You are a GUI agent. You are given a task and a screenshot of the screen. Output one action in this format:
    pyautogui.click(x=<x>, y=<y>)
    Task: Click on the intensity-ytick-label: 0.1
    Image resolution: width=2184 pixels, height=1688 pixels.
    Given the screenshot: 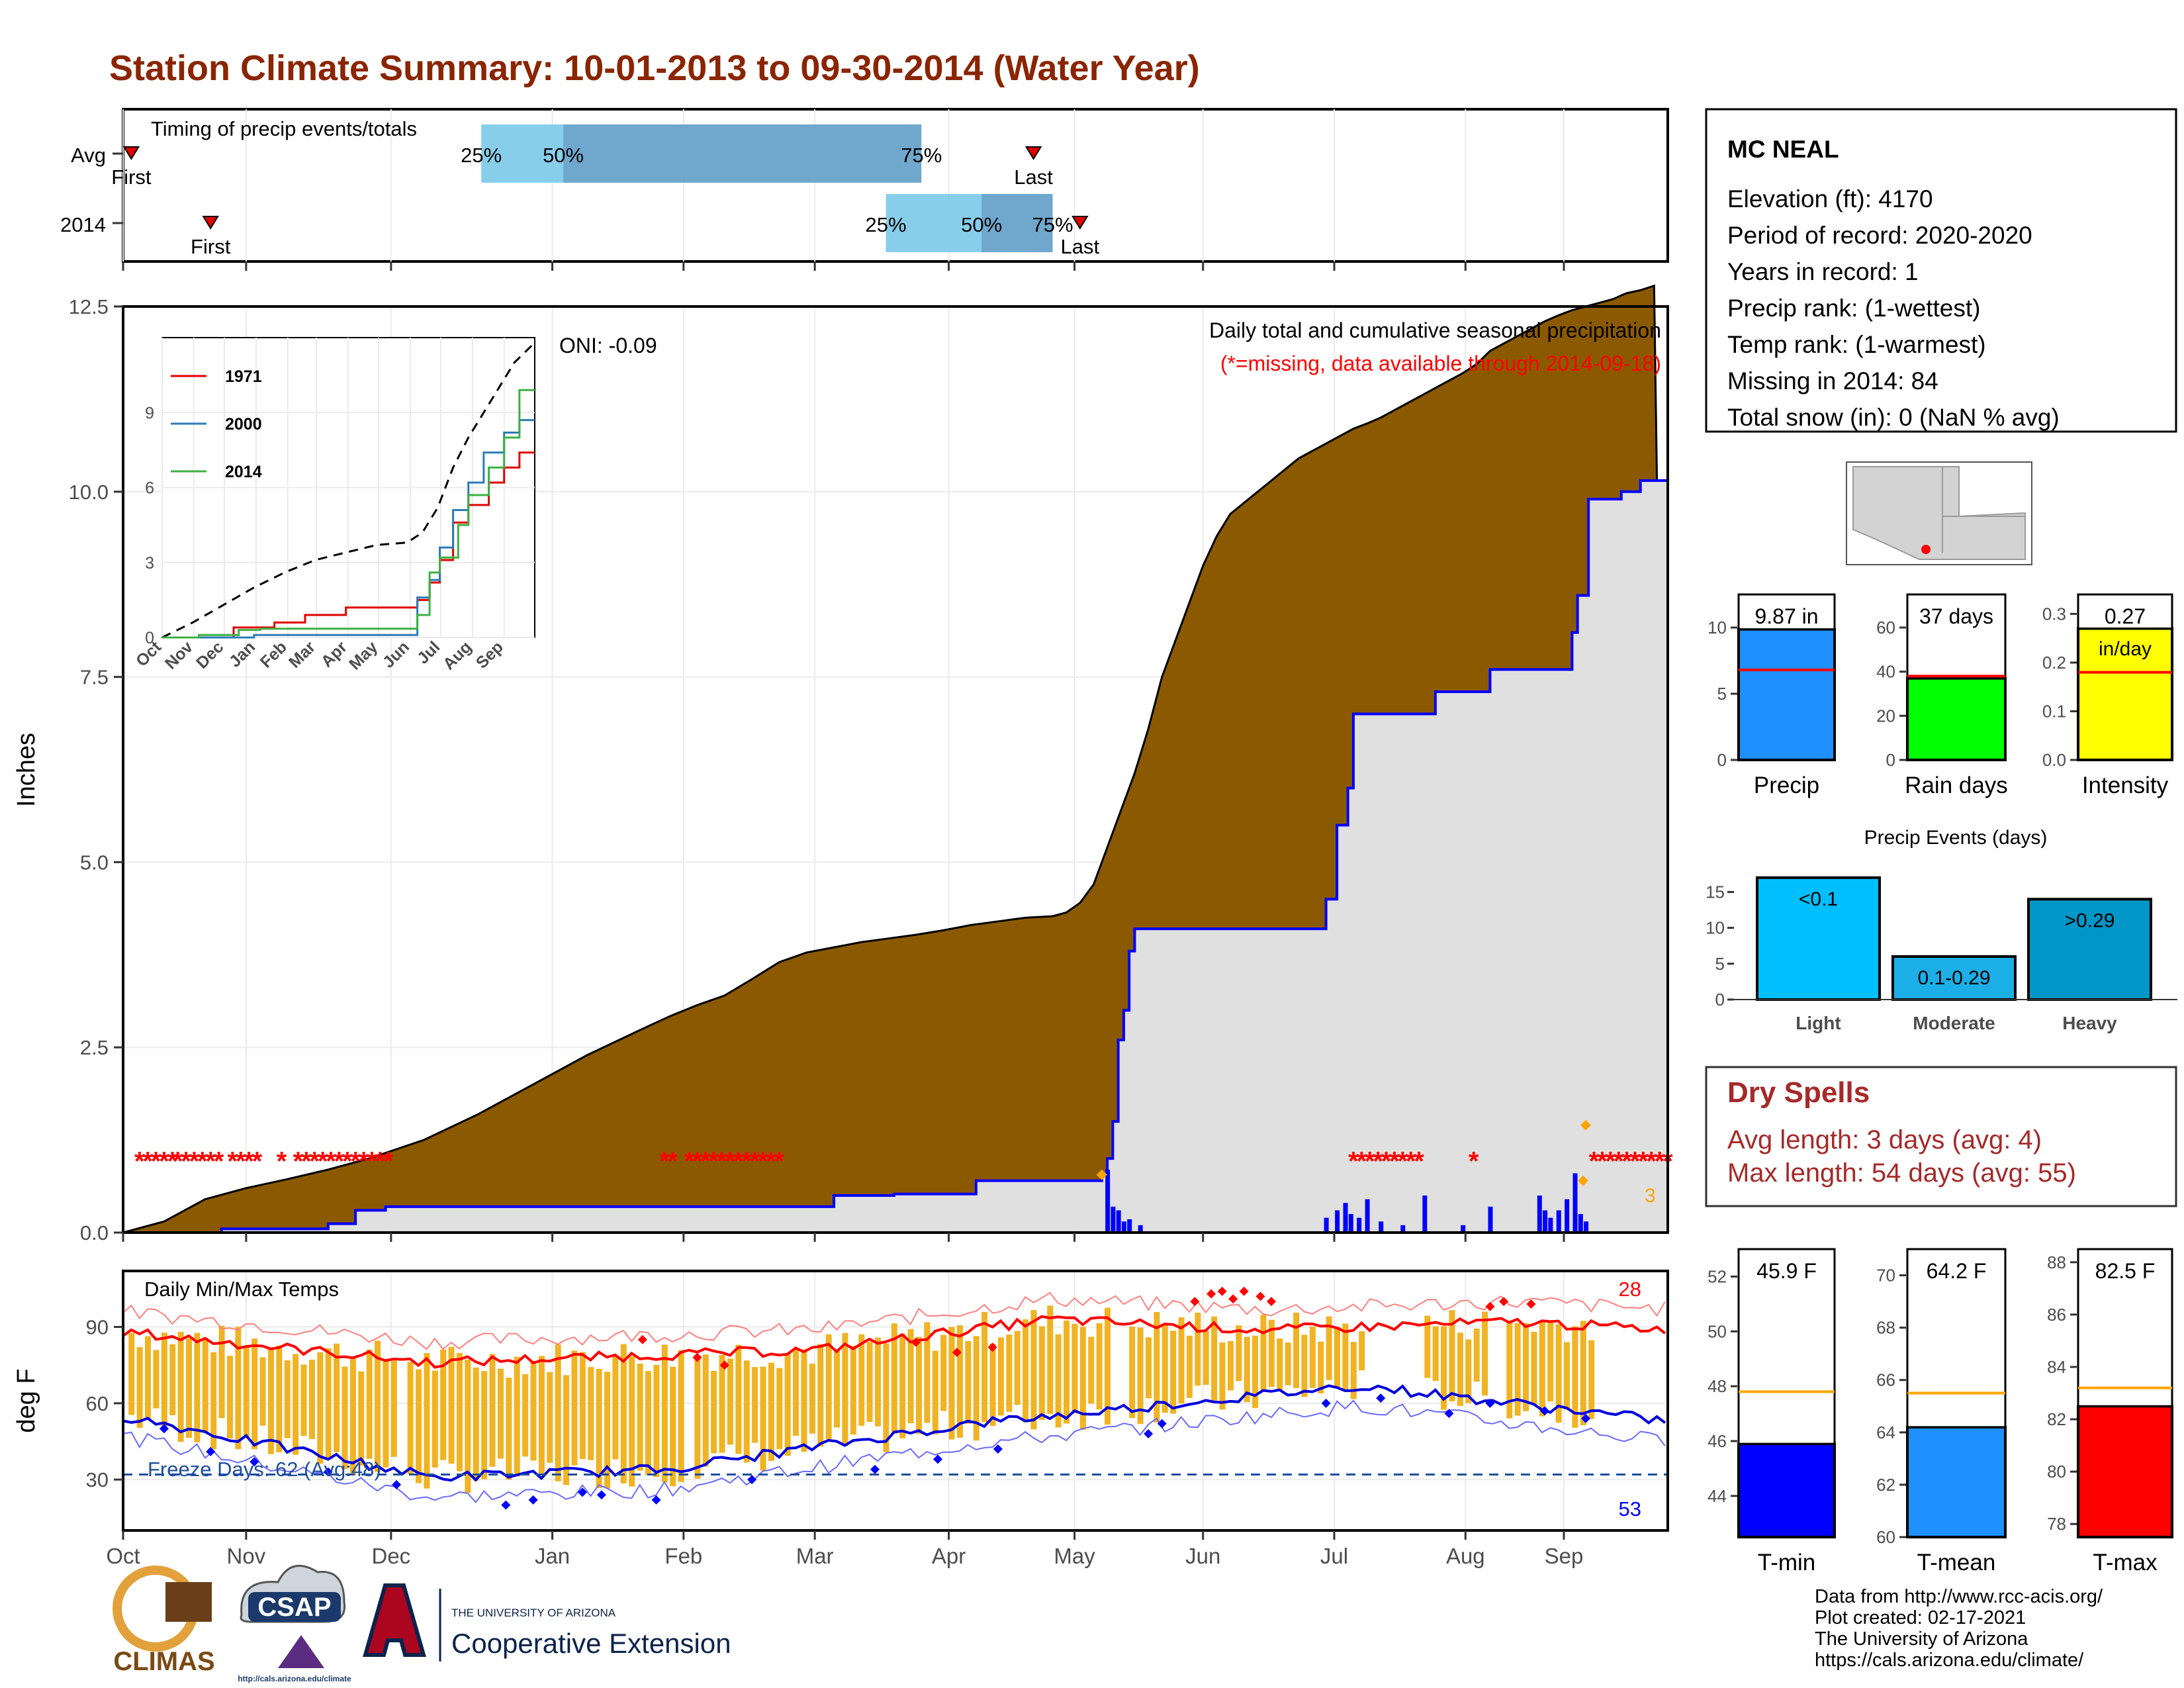 What is the action you would take?
    pyautogui.click(x=2054, y=711)
    